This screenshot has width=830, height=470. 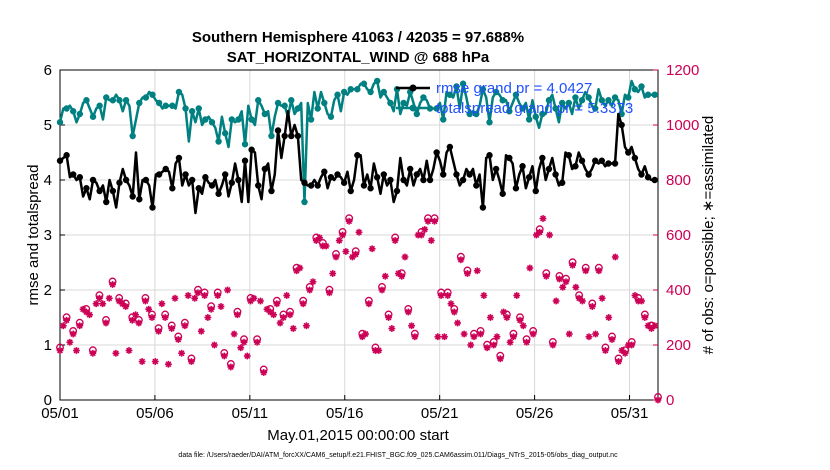 I want to click on x-tick-label: 05/11, so click(x=250, y=413).